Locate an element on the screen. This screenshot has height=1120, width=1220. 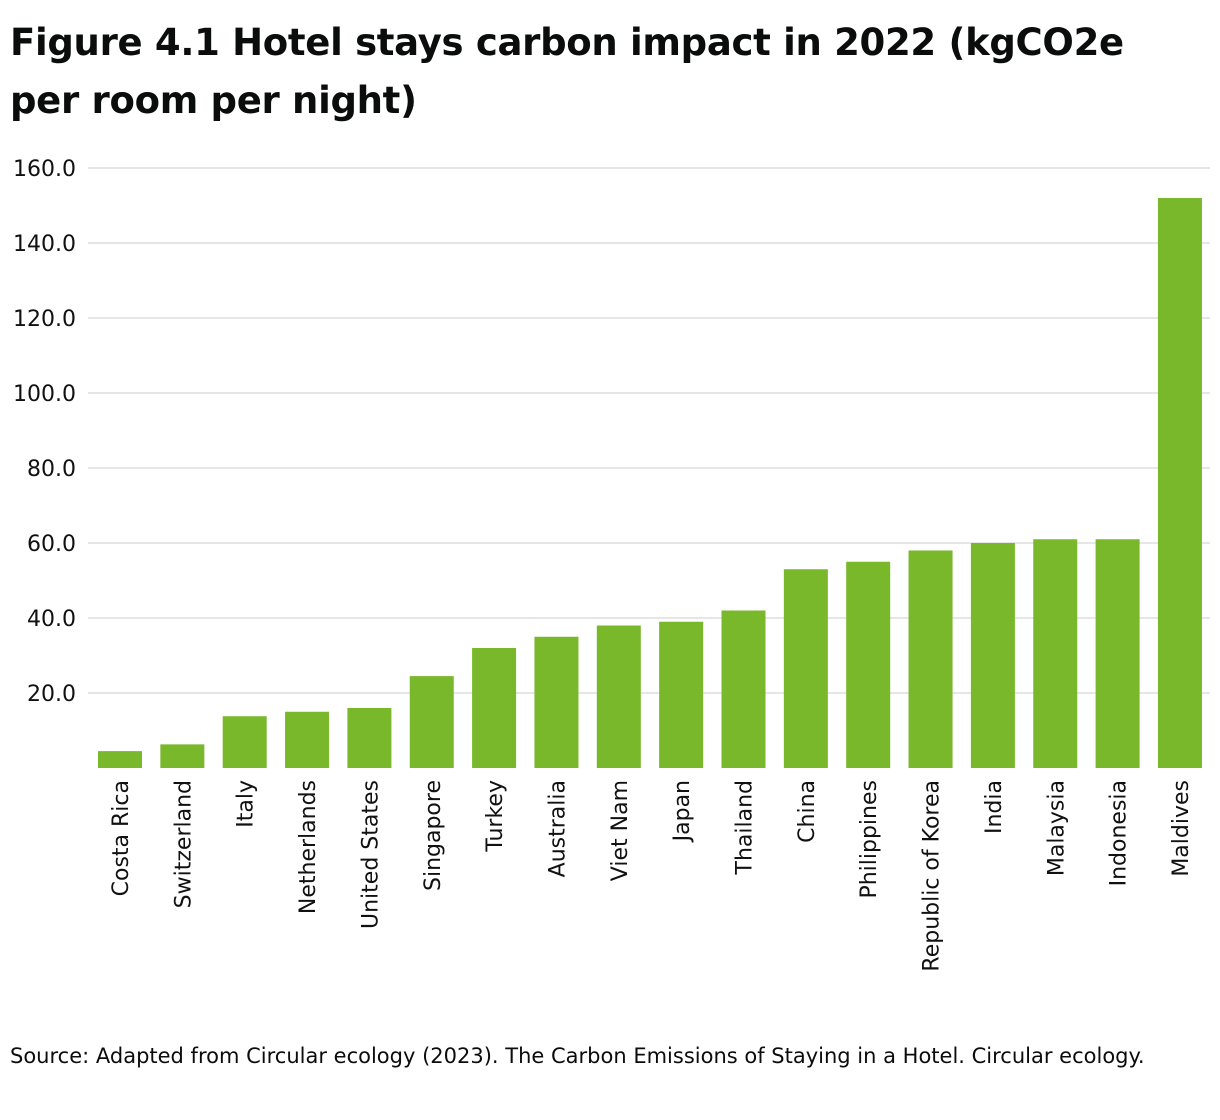
x-tick-label: Switzerland is located at coordinates (183, 844).